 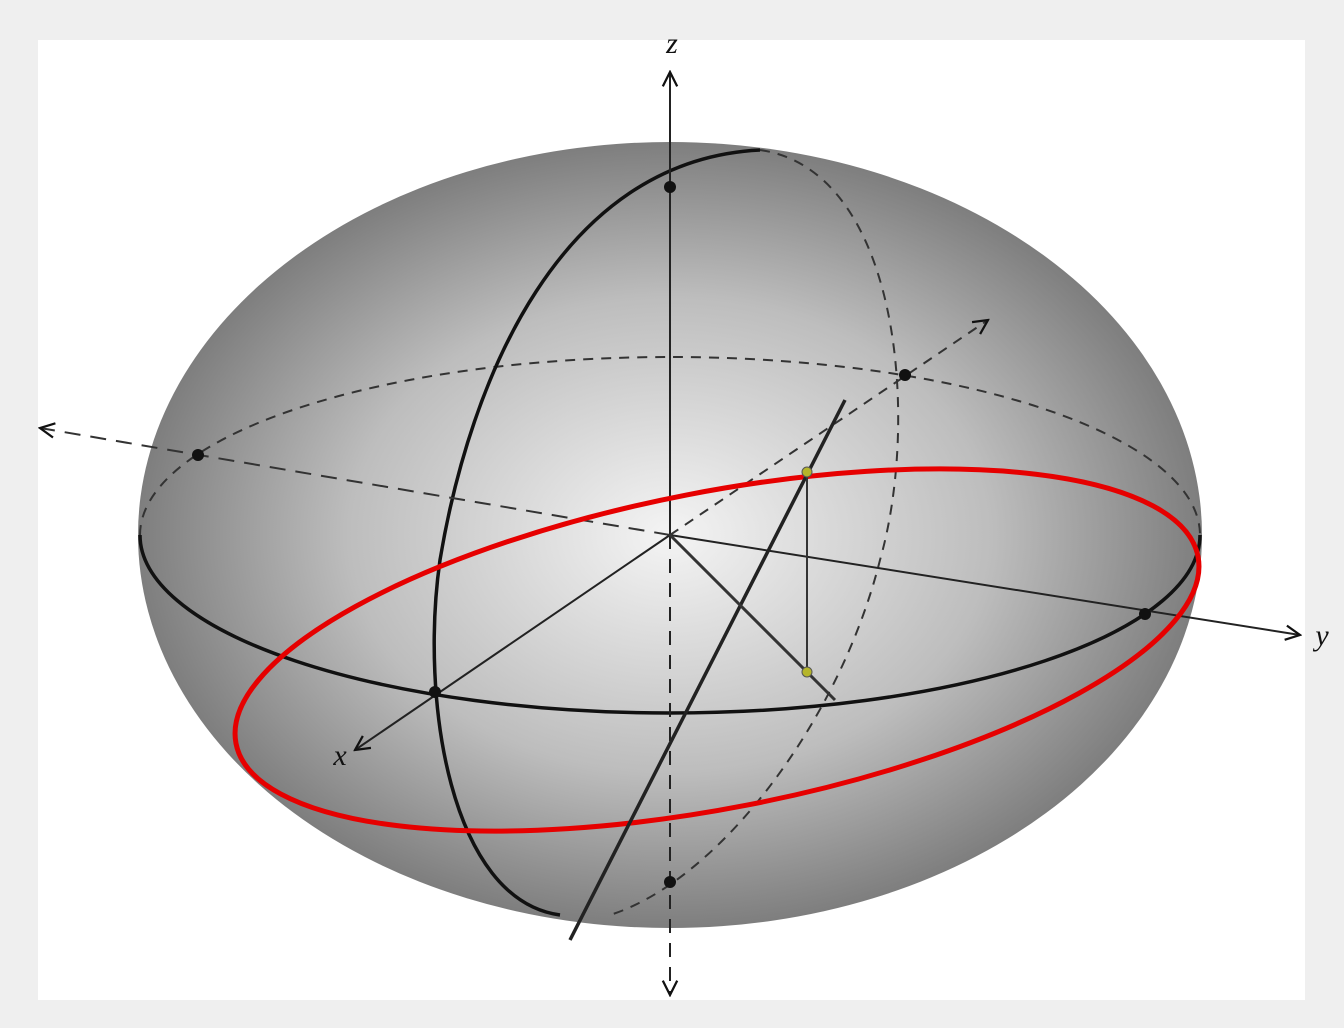 I want to click on x-axis-negative, so click(x=828, y=428).